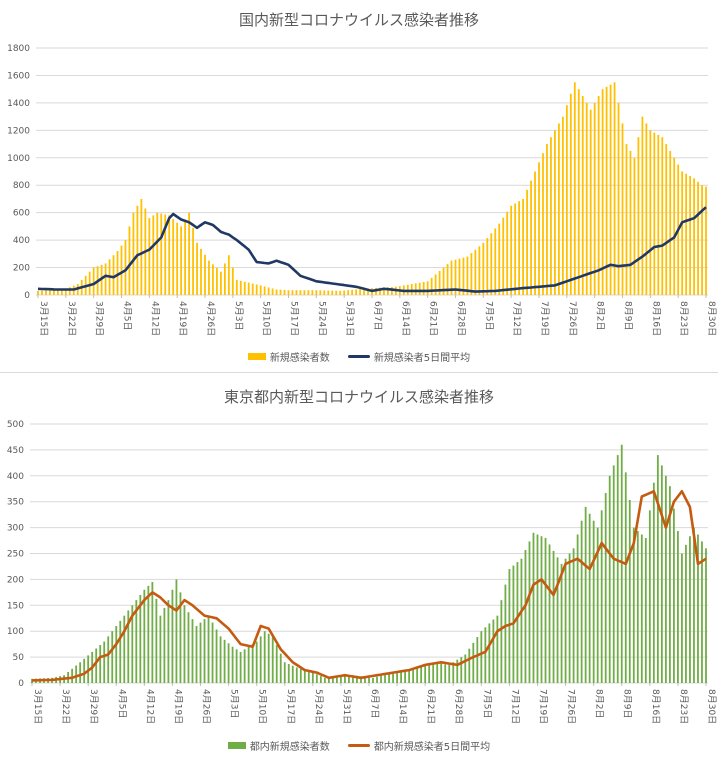 This screenshot has height=758, width=718. Describe the element at coordinates (318, 706) in the screenshot. I see `x-tick-label: 5月24日` at that location.